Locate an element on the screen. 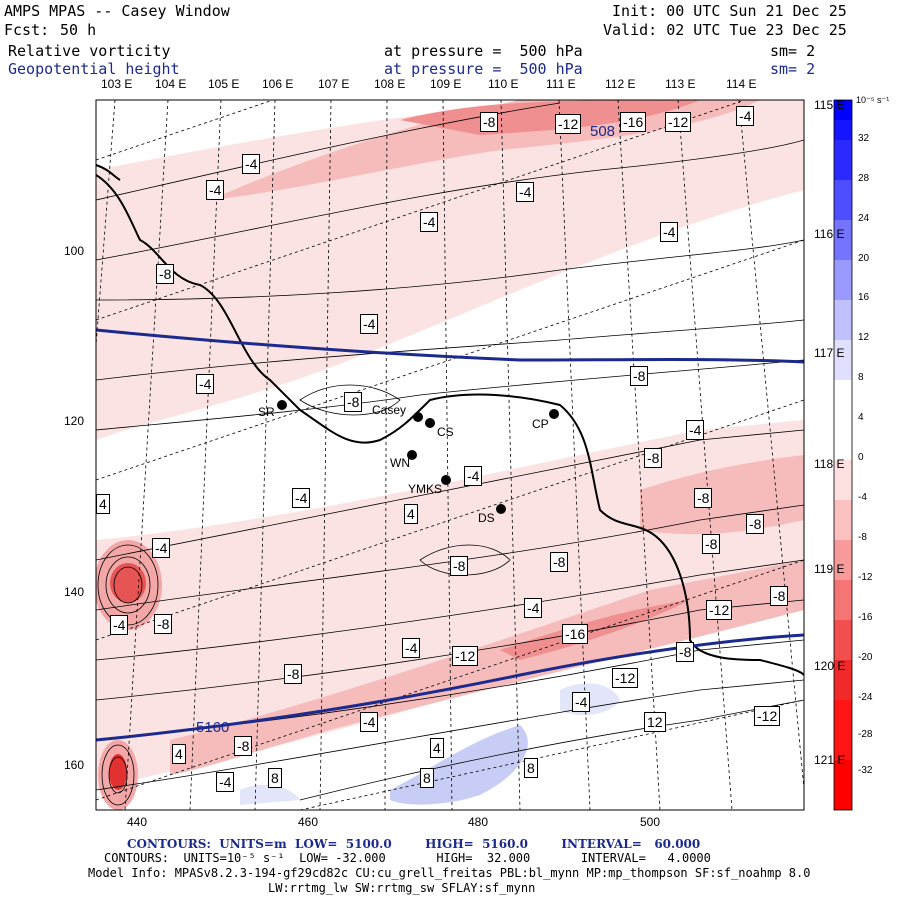 This screenshot has height=900, width=900. colorbar-tick: -12 is located at coordinates (865, 577).